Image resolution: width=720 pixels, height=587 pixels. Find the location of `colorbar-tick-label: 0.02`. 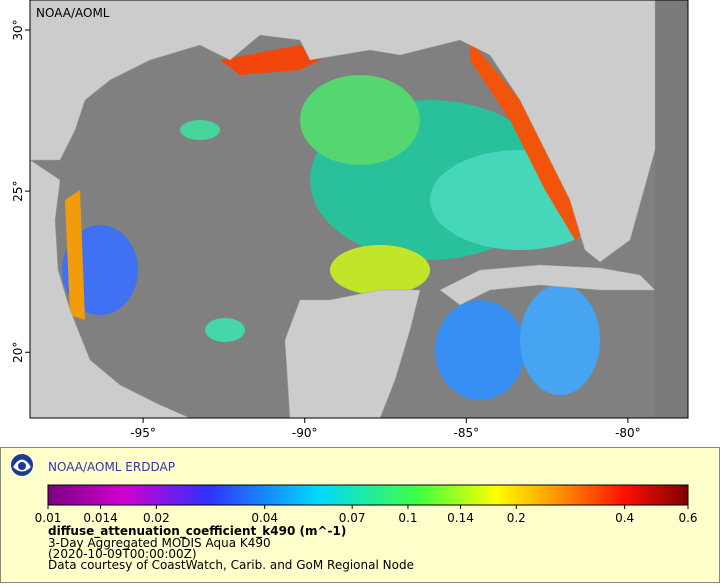

colorbar-tick-label: 0.02 is located at coordinates (156, 518).